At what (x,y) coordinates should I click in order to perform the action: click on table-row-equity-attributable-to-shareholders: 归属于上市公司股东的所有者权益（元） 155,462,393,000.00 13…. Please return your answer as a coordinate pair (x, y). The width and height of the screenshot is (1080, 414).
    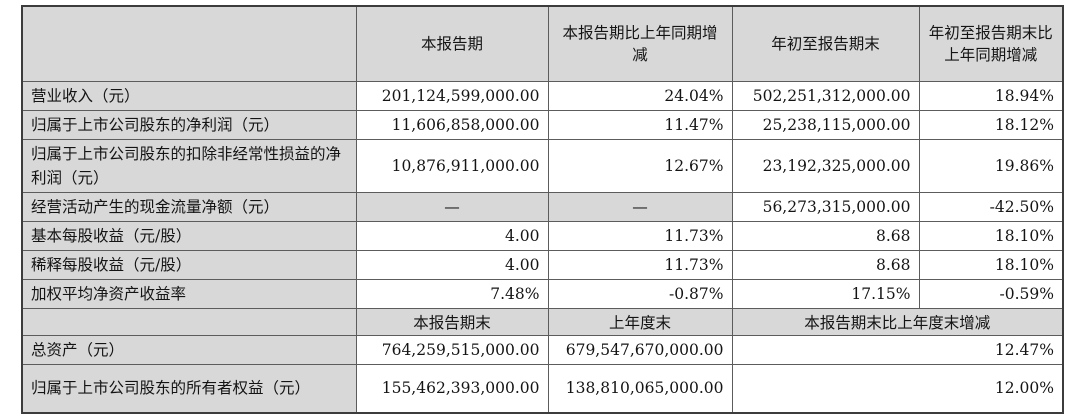
    Looking at the image, I should click on (542, 389).